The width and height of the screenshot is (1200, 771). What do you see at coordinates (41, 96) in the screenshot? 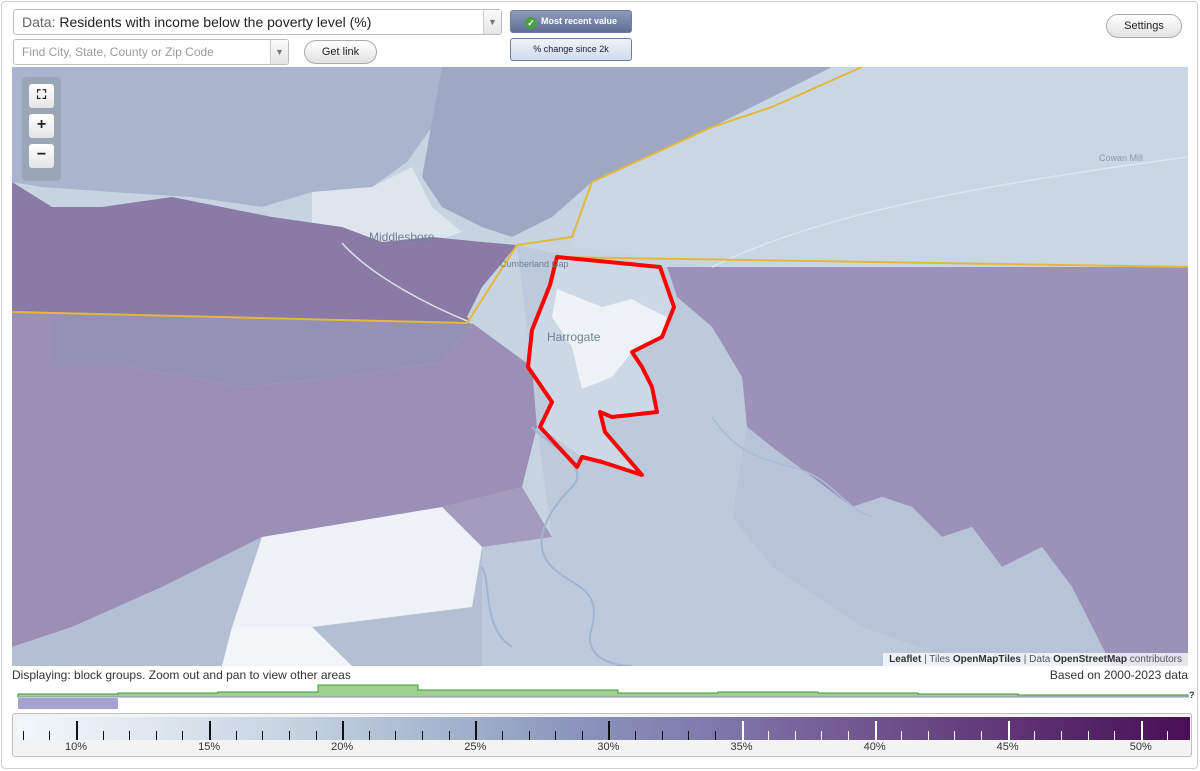
I see `fullscreen-icon: ⛶` at bounding box center [41, 96].